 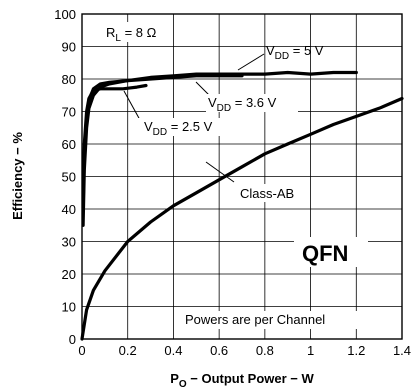 I want to click on x-tick-label: 0, so click(x=81, y=350).